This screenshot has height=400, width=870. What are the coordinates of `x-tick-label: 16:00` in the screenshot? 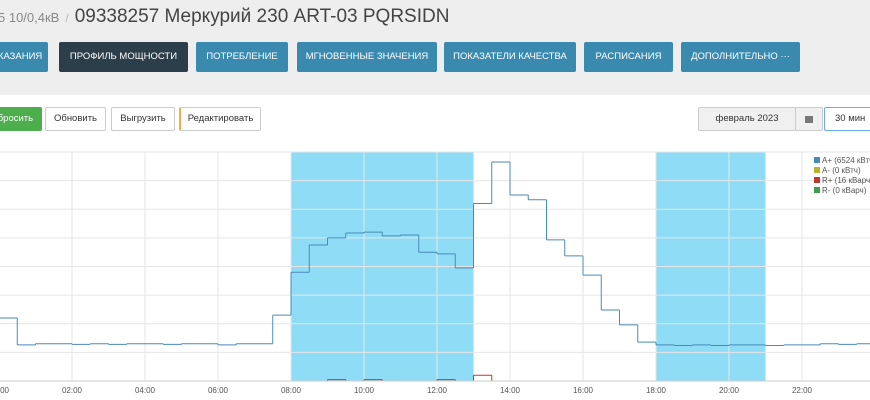 It's located at (583, 390).